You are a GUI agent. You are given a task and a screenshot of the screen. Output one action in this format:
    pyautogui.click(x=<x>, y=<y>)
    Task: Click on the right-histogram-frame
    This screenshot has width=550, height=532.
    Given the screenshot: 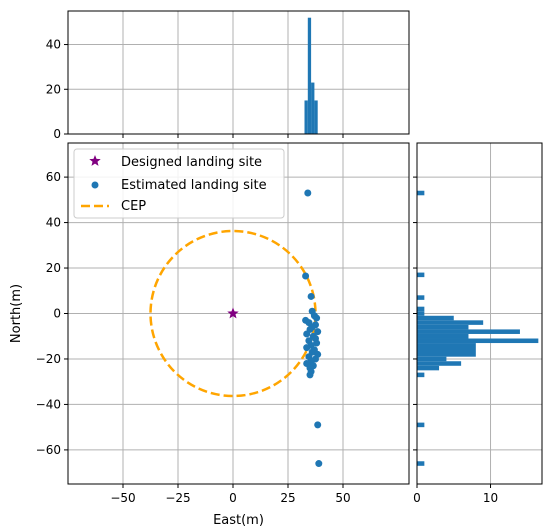 What is the action you would take?
    pyautogui.click(x=479, y=313)
    